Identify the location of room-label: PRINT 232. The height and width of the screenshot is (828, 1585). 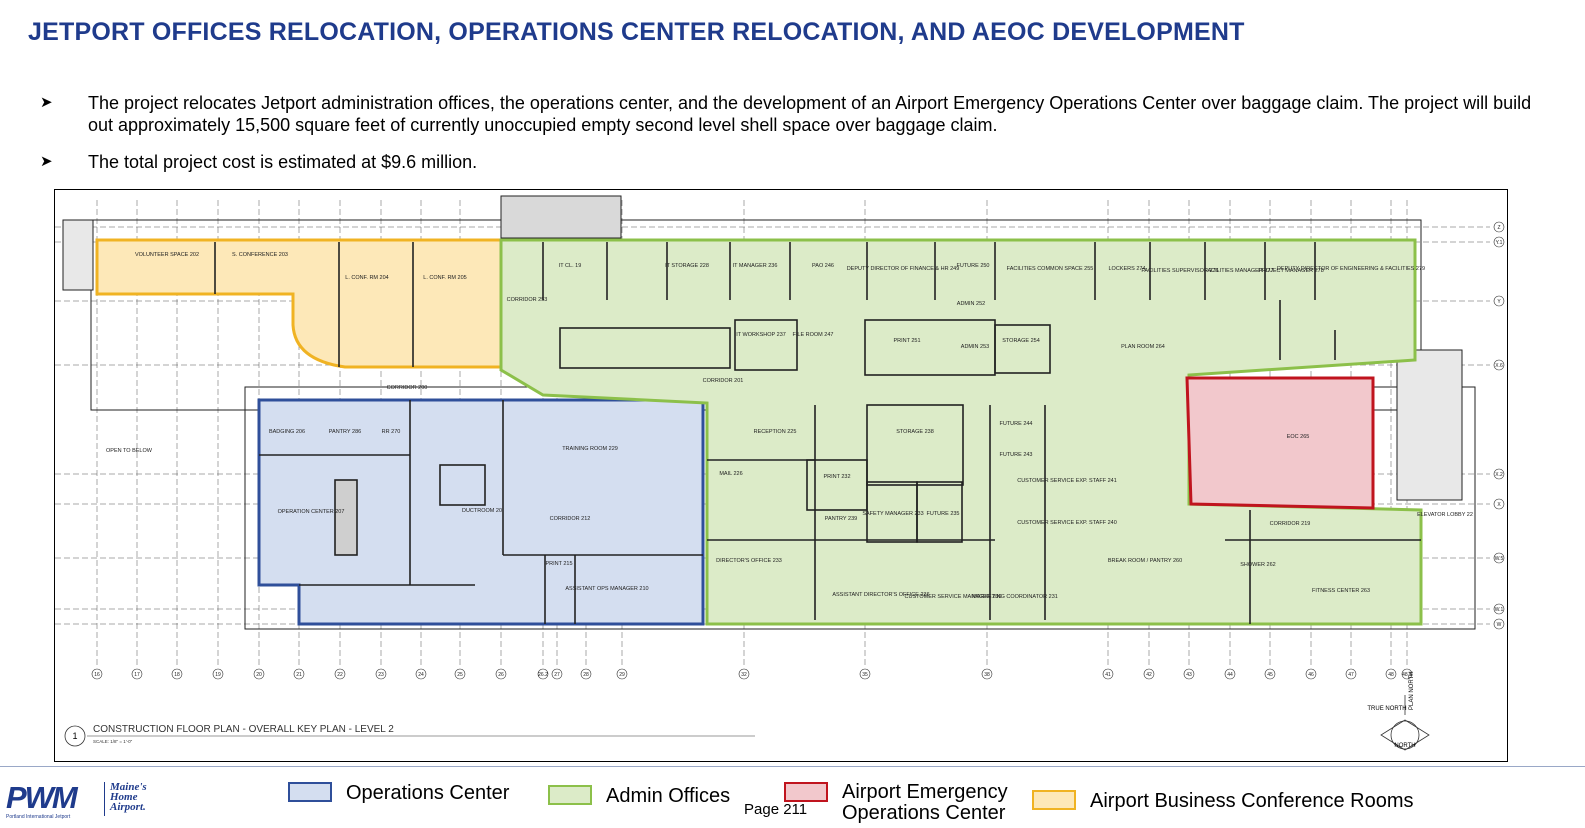
(836, 477).